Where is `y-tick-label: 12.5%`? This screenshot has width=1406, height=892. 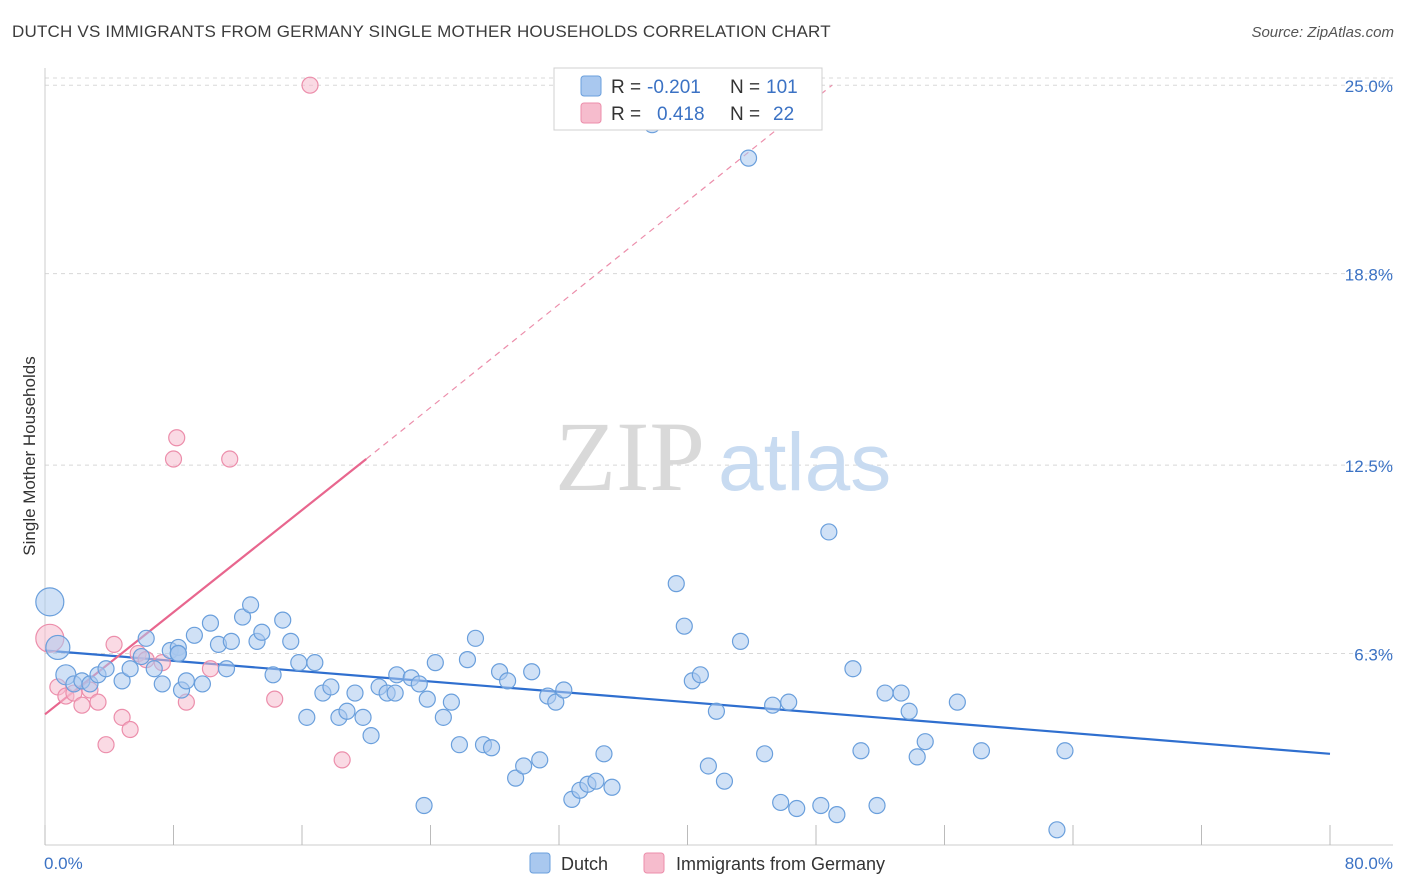 y-tick-label: 12.5% is located at coordinates (1369, 466).